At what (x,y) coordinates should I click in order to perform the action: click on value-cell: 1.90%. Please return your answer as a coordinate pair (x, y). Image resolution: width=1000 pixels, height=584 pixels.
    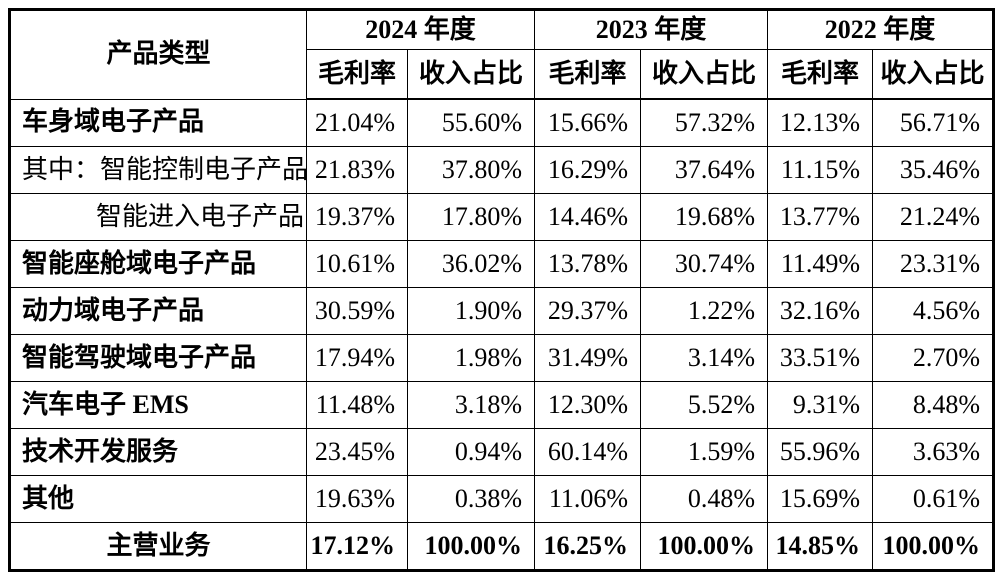
    Looking at the image, I should click on (471, 311).